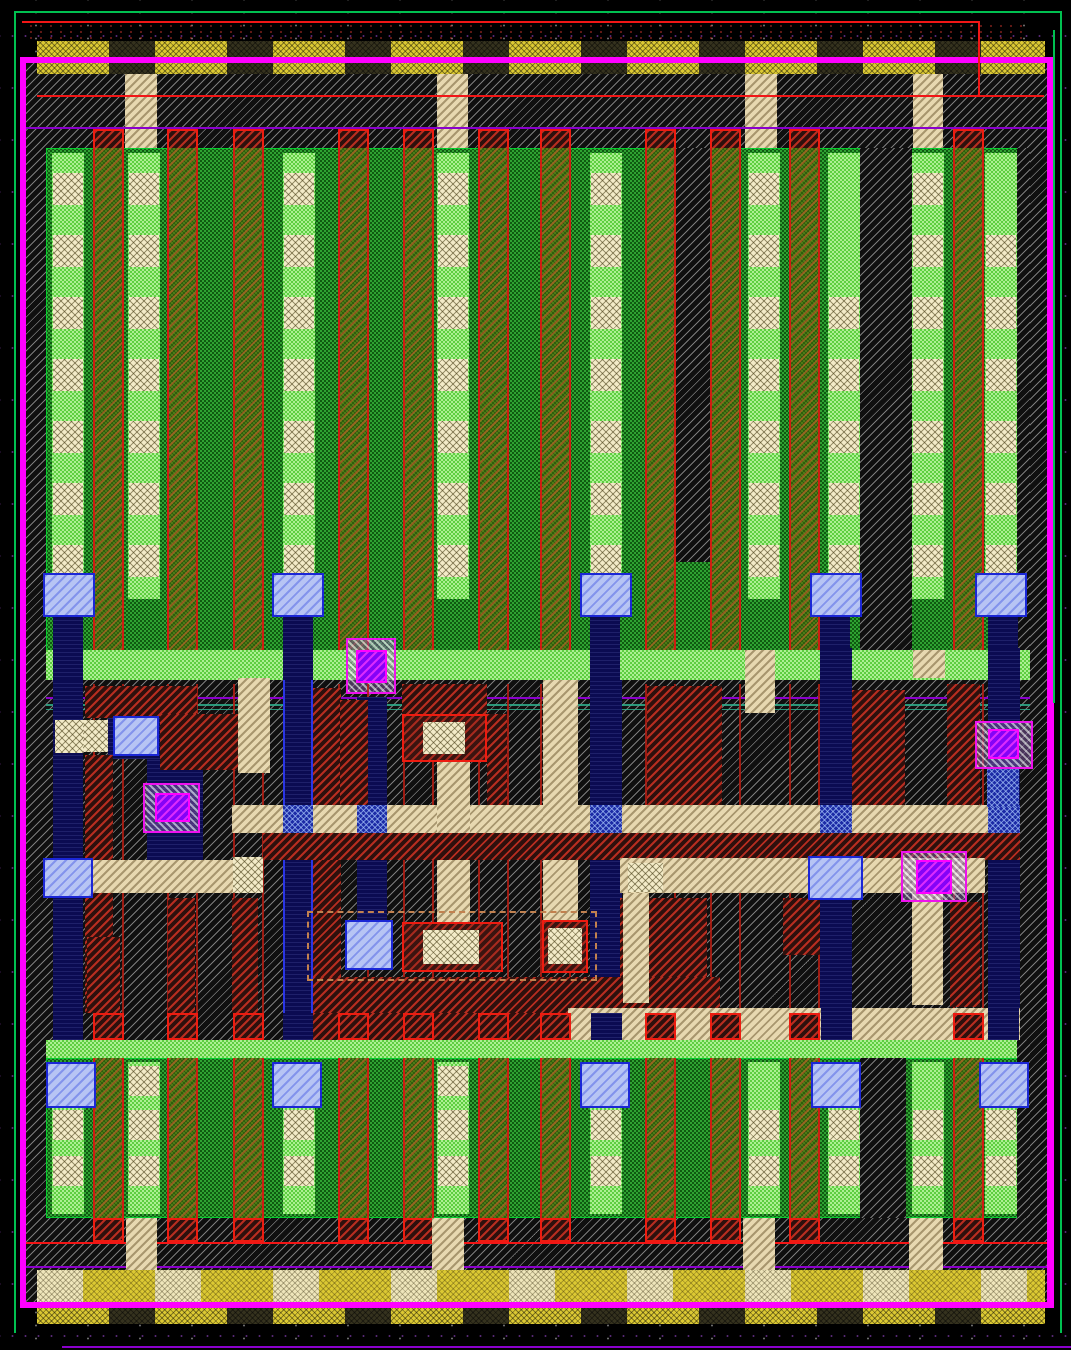 This screenshot has height=1350, width=1071. Describe the element at coordinates (541, 1286) in the screenshot. I see `gnd-rail-upper` at that location.